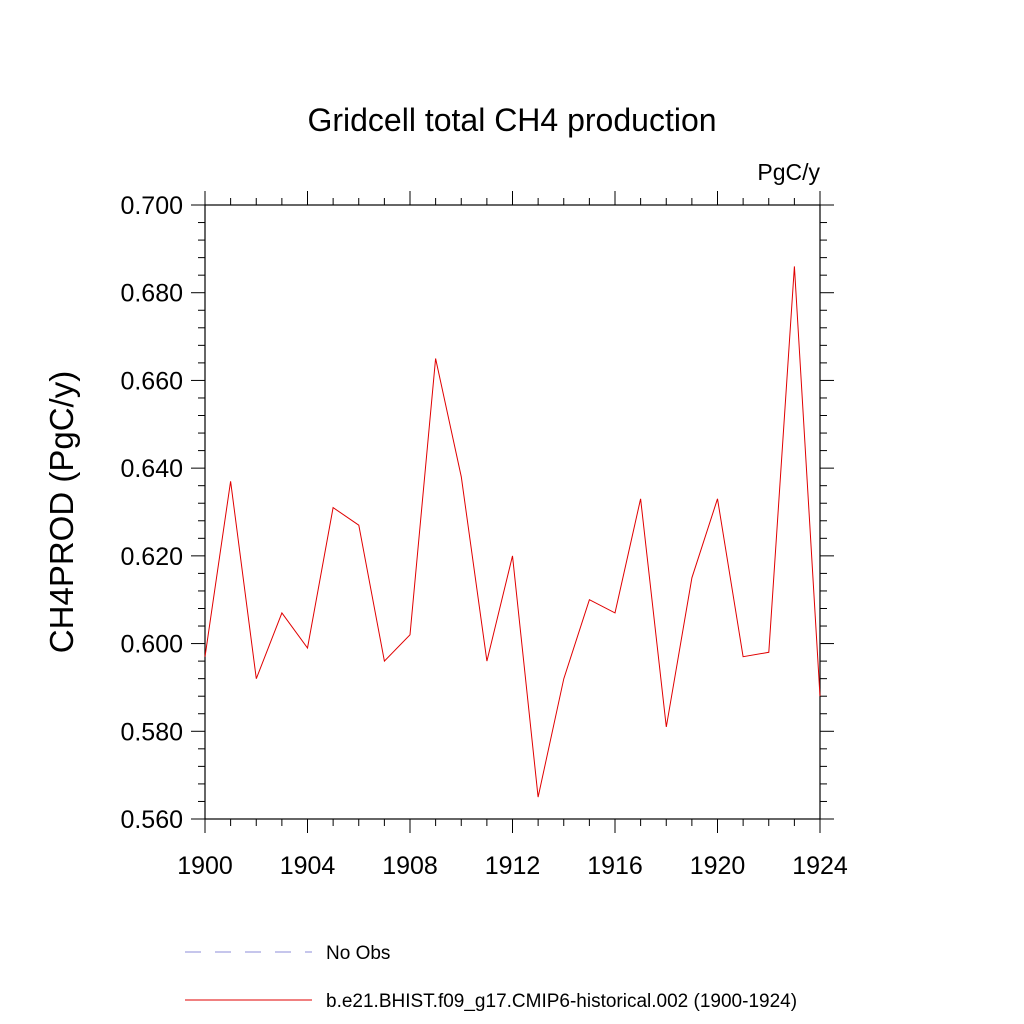 Image resolution: width=1024 pixels, height=1024 pixels. I want to click on y-tick-label: 0.560, so click(151, 820).